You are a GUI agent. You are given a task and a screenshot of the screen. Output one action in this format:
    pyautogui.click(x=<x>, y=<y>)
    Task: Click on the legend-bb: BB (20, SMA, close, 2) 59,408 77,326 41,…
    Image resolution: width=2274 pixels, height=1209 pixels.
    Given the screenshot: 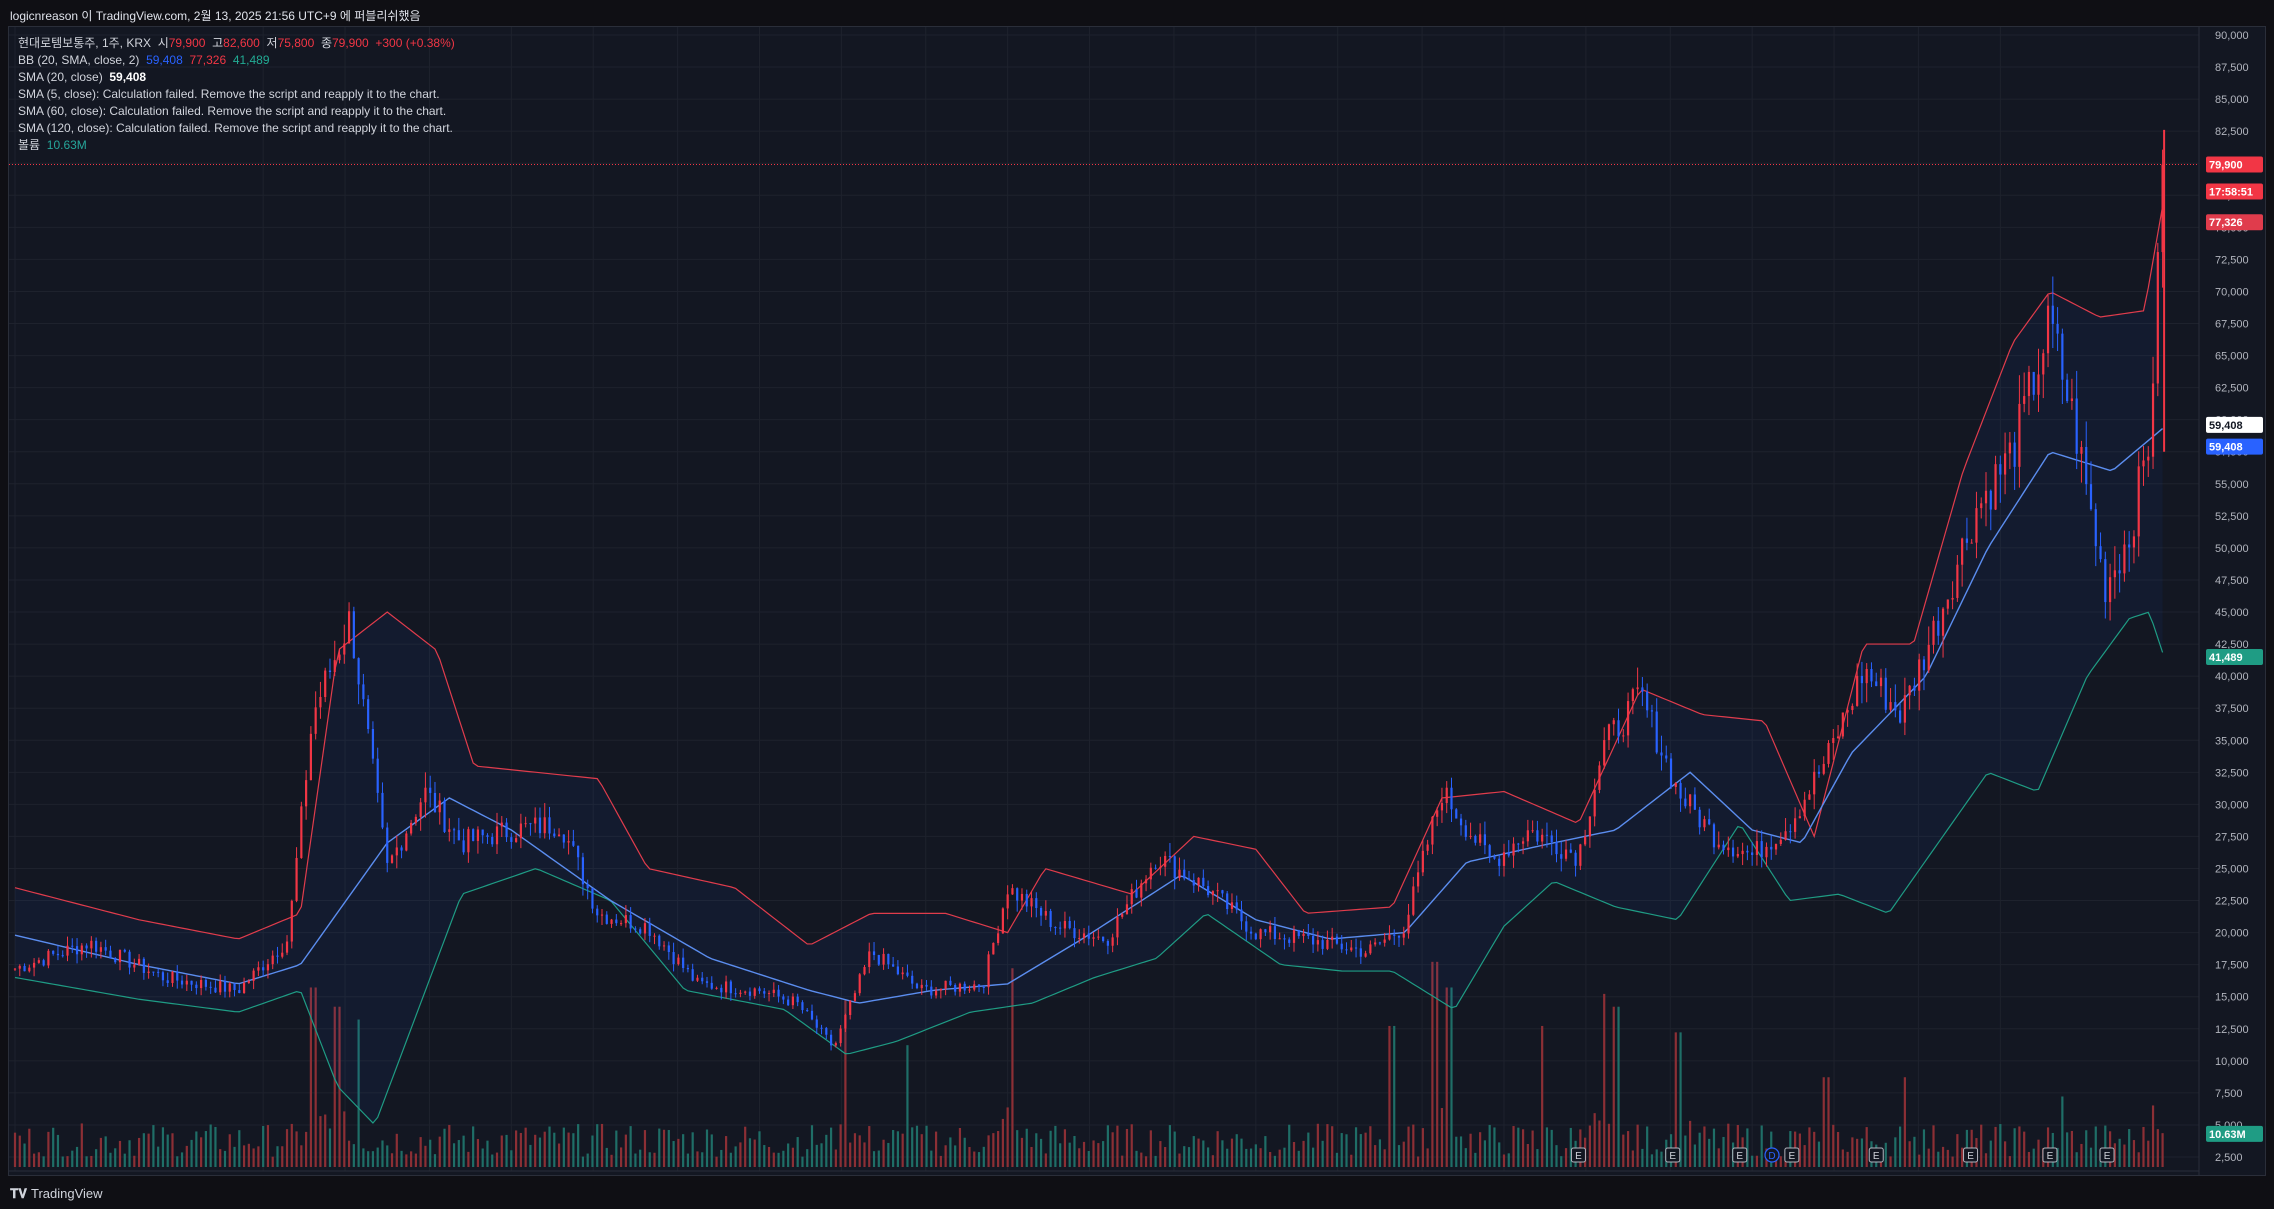 What is the action you would take?
    pyautogui.click(x=236, y=60)
    